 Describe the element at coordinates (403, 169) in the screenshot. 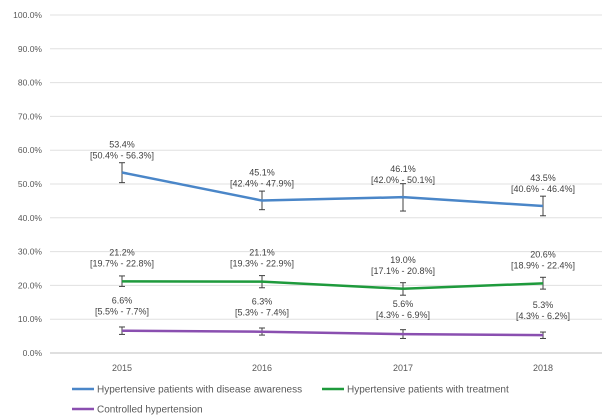

I see `value-label: 46.1%` at that location.